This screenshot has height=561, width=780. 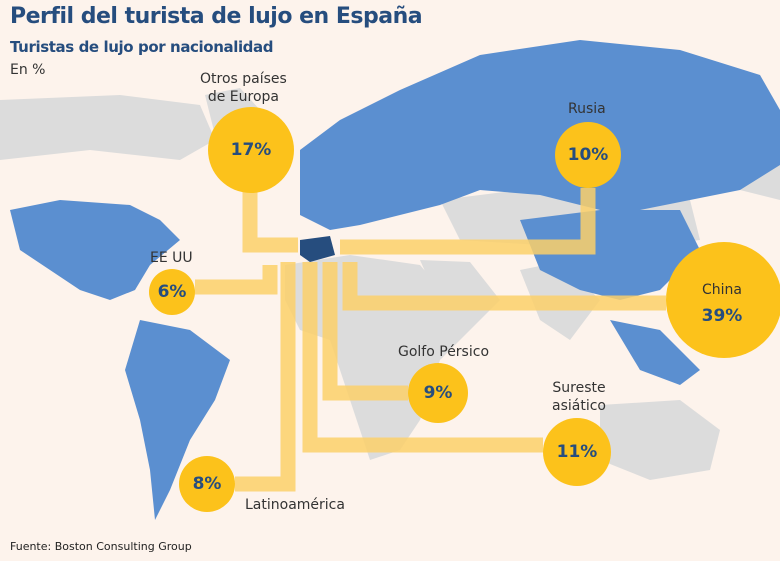 What do you see at coordinates (265, 377) in the screenshot?
I see `connector-latam` at bounding box center [265, 377].